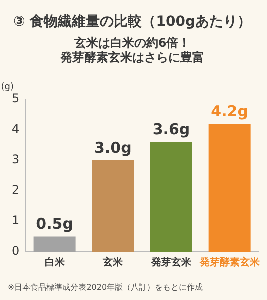  What do you see at coordinates (229, 262) in the screenshot?
I see `x-tick-label: 発芽酵素玄米` at bounding box center [229, 262].